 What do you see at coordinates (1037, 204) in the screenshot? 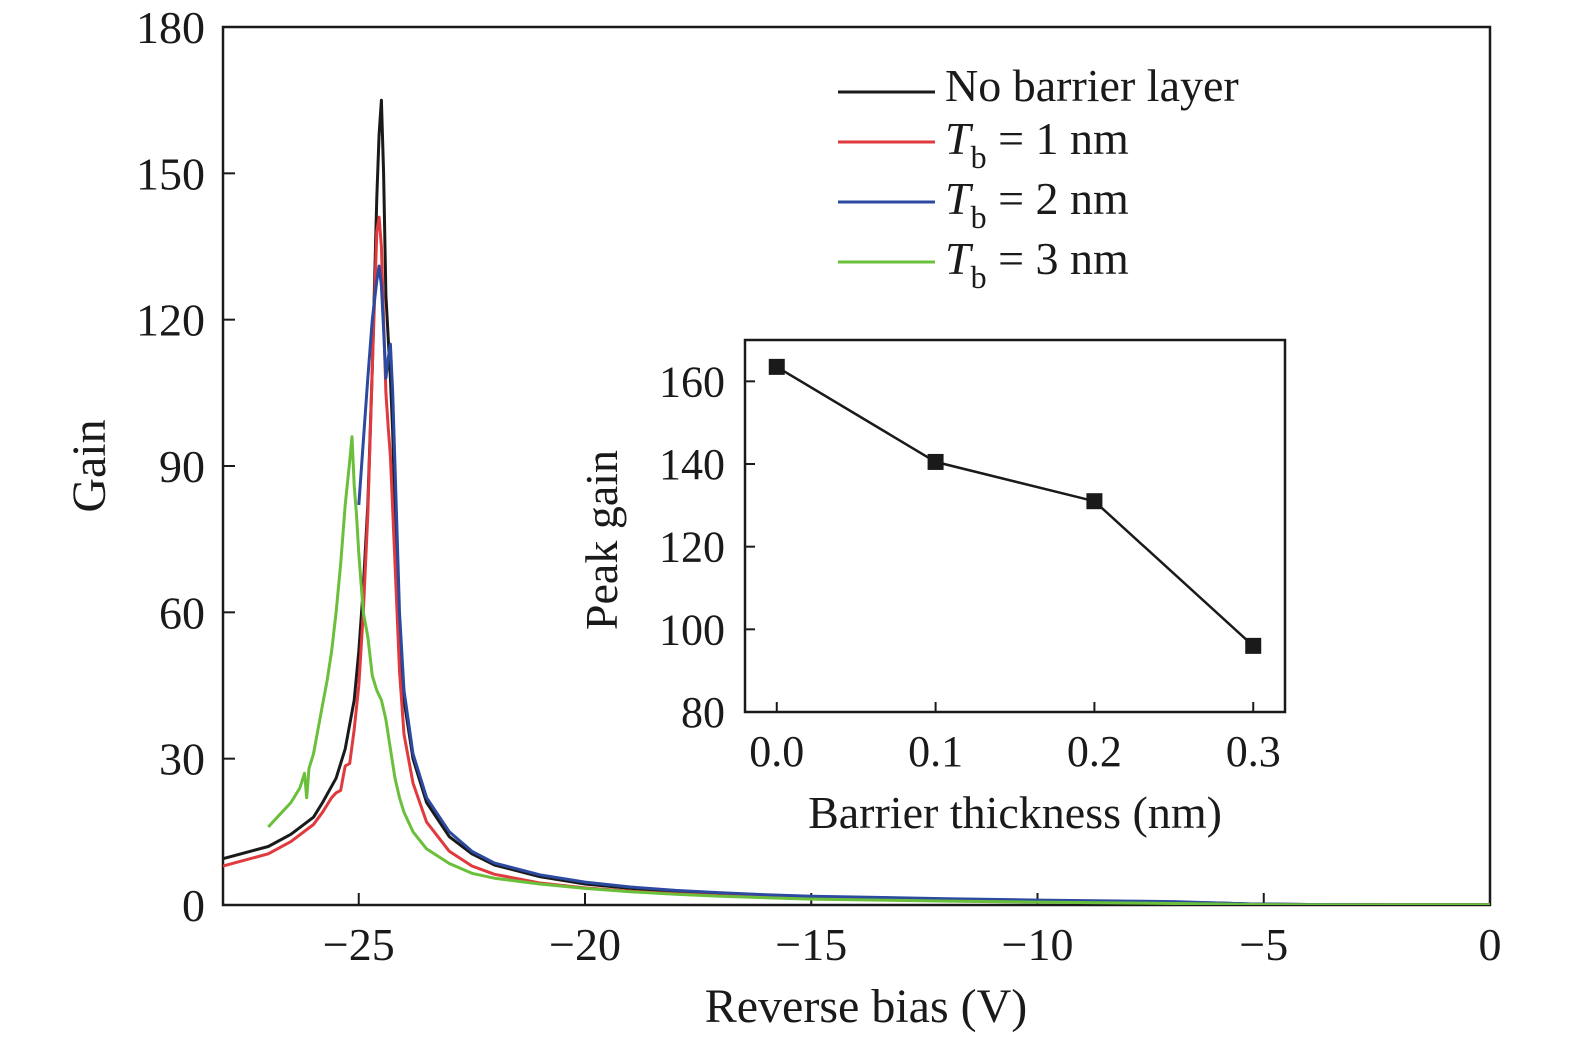
I see `legend-label-tb2: Tb = 2 nm` at bounding box center [1037, 204].